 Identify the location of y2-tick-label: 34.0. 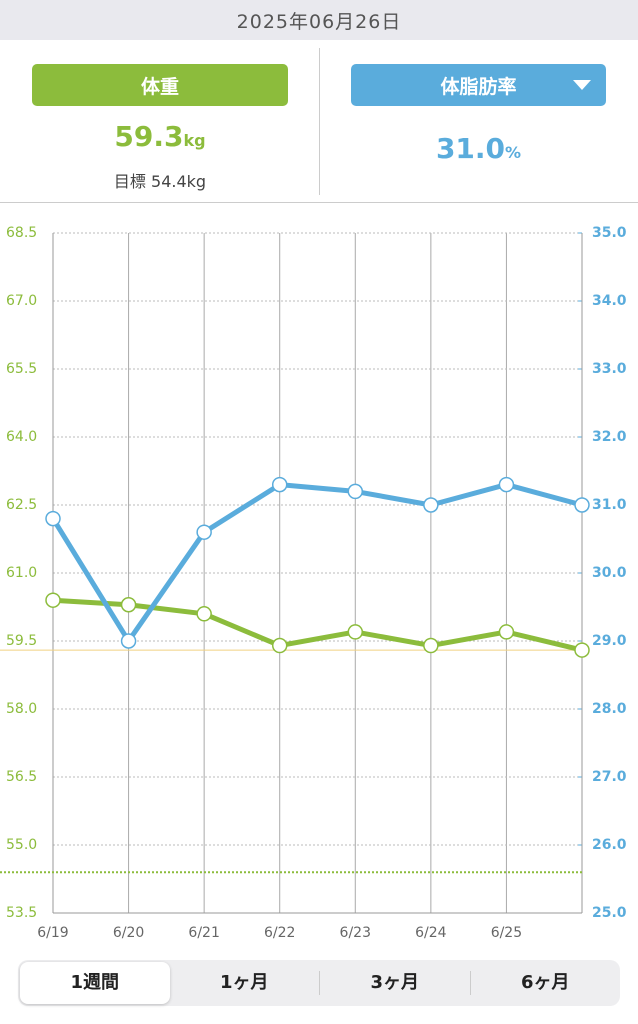
(609, 301).